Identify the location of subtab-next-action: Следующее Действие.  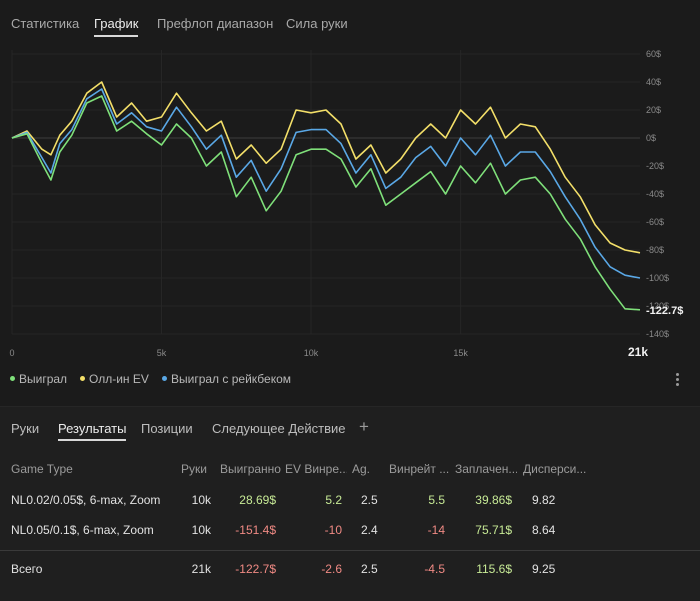
(279, 428).